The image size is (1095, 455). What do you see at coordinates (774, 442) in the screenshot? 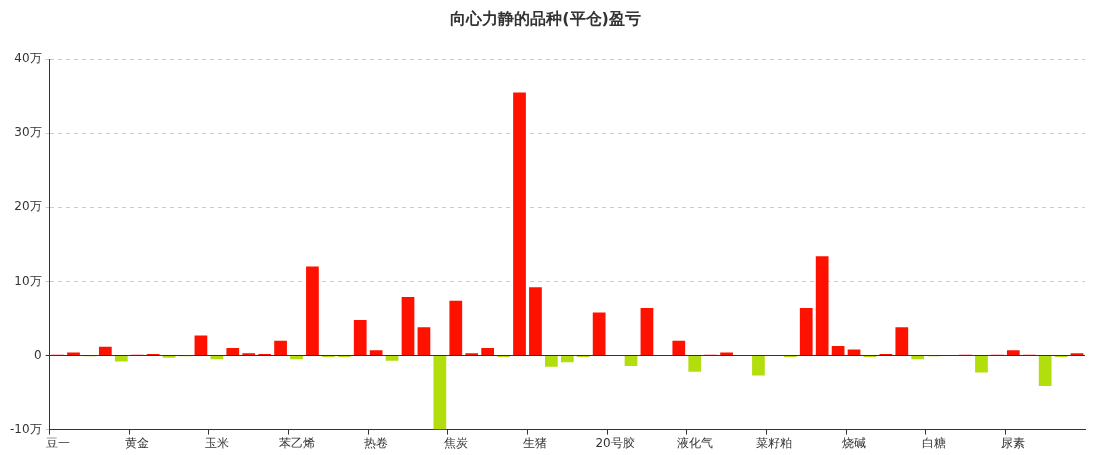
I see `x-tick-label: 菜籽粕` at bounding box center [774, 442].